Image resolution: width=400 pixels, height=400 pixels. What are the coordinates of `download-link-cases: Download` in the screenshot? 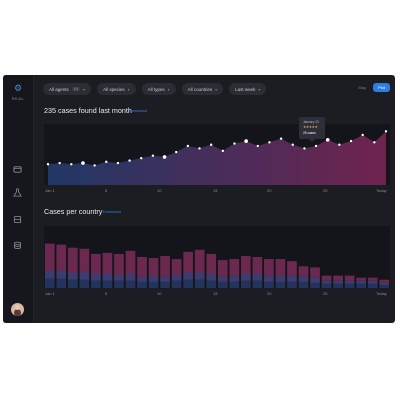 It's located at (138, 110).